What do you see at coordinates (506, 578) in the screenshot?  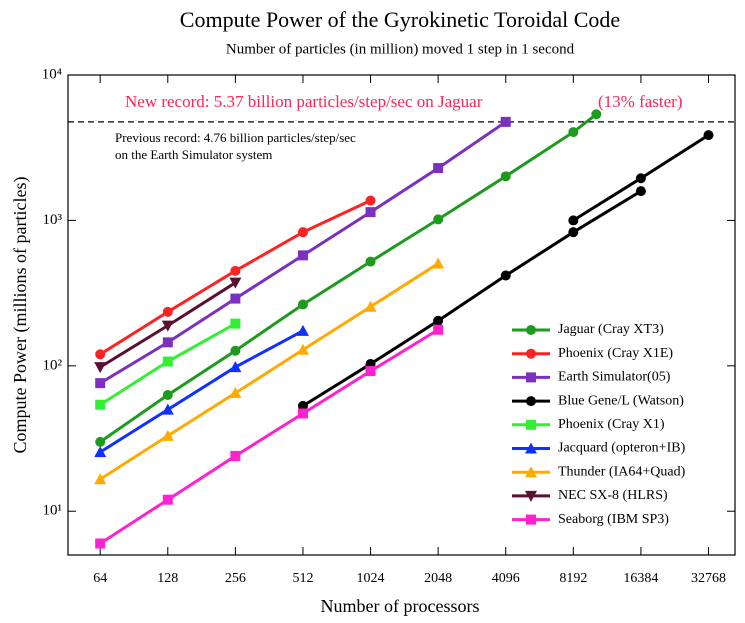 I see `x-tick-label: 4096` at bounding box center [506, 578].